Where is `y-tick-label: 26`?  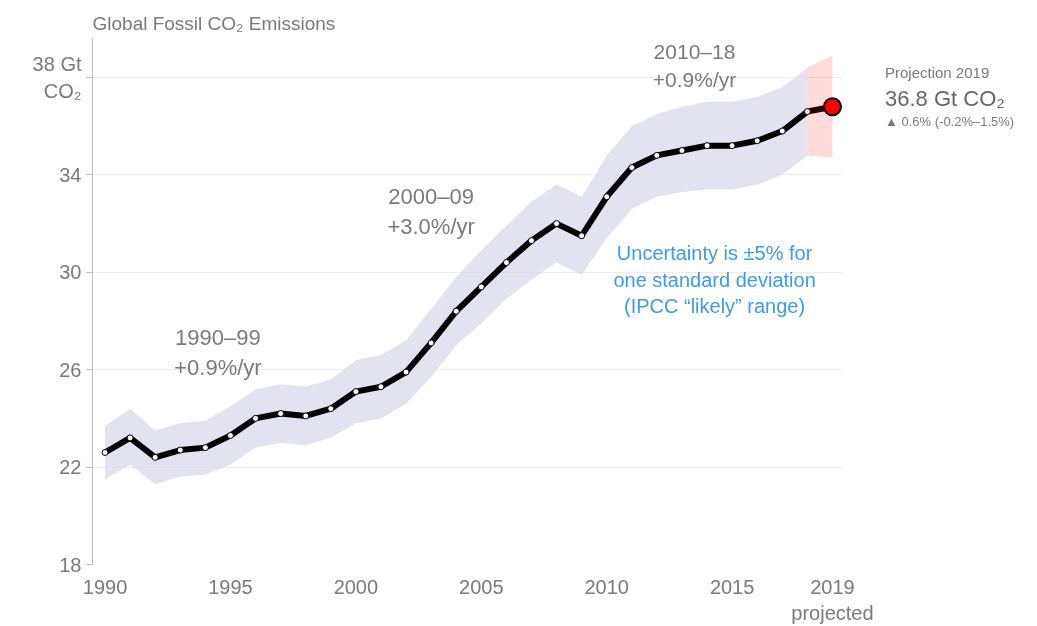
y-tick-label: 26 is located at coordinates (70, 369).